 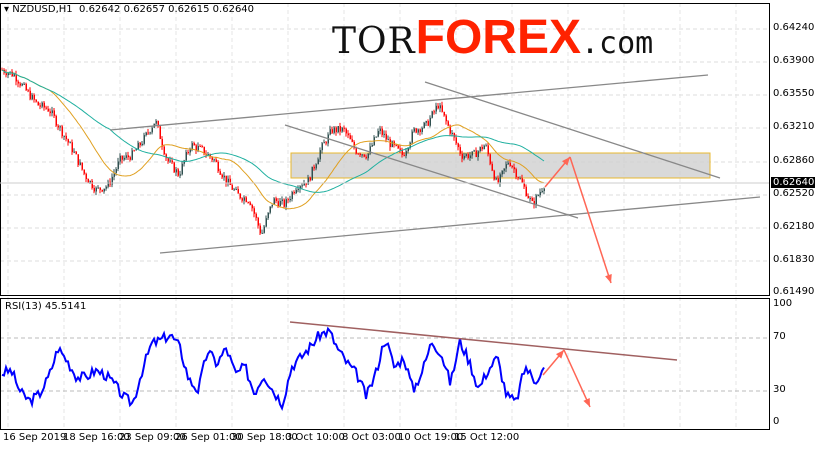 What do you see at coordinates (493, 37) in the screenshot?
I see `torforex-logo: TOR FOREX .com` at bounding box center [493, 37].